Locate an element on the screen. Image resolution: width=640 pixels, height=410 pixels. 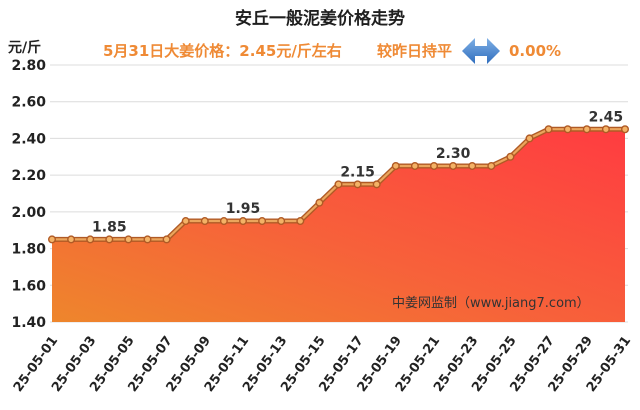
y-tick-label: 1.60 is located at coordinates (28, 286).